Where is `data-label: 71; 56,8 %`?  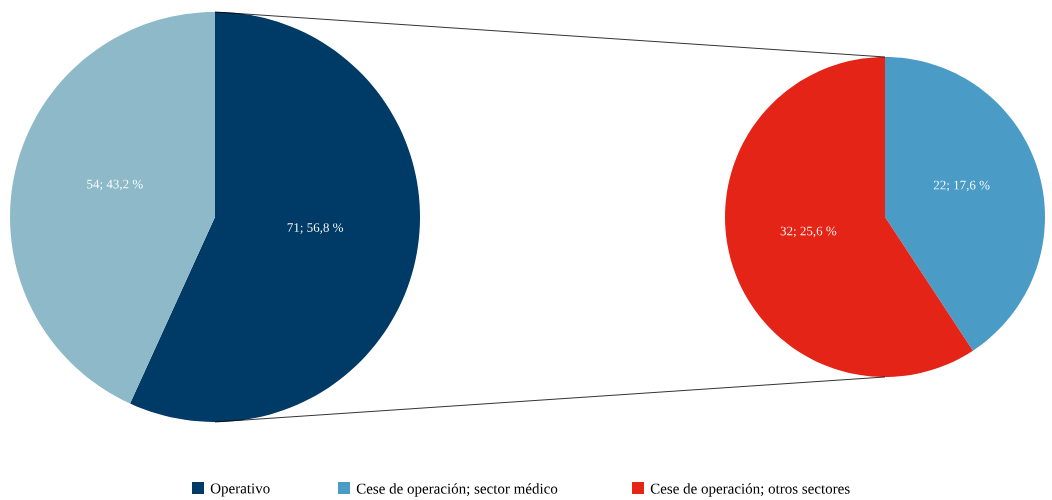
data-label: 71; 56,8 % is located at coordinates (315, 228).